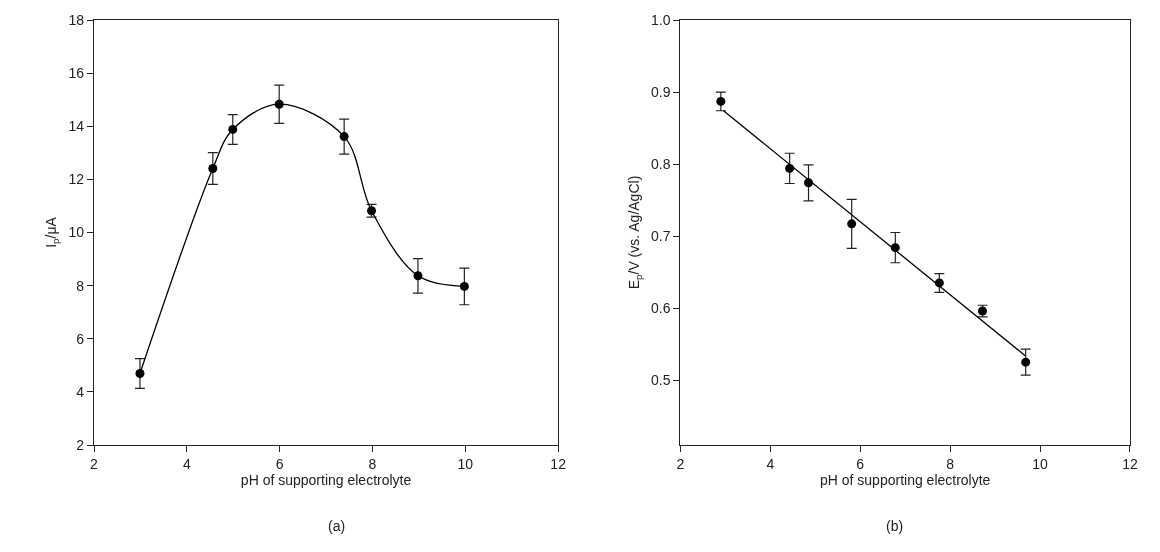  Describe the element at coordinates (80, 444) in the screenshot. I see `y-tick-label: 2` at that location.